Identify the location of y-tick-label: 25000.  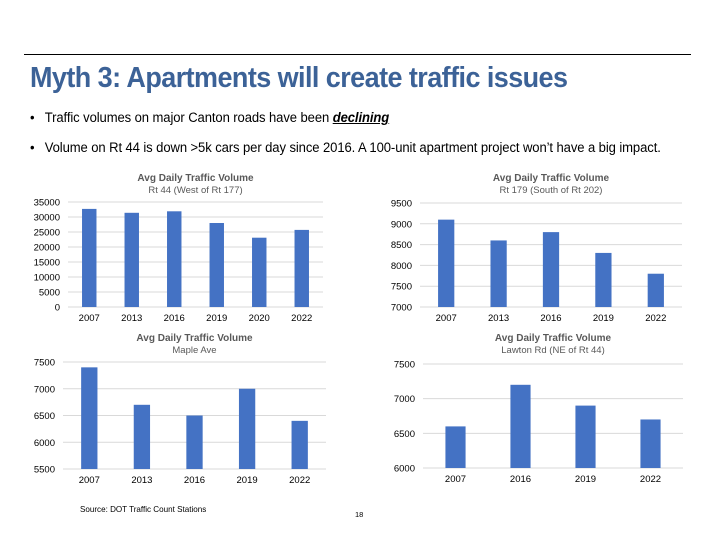
(47, 233).